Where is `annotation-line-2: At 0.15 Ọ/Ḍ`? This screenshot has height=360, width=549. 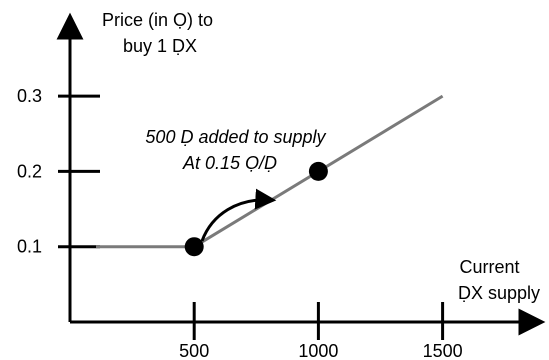 annotation-line-2: At 0.15 Ọ/Ḍ is located at coordinates (229, 163).